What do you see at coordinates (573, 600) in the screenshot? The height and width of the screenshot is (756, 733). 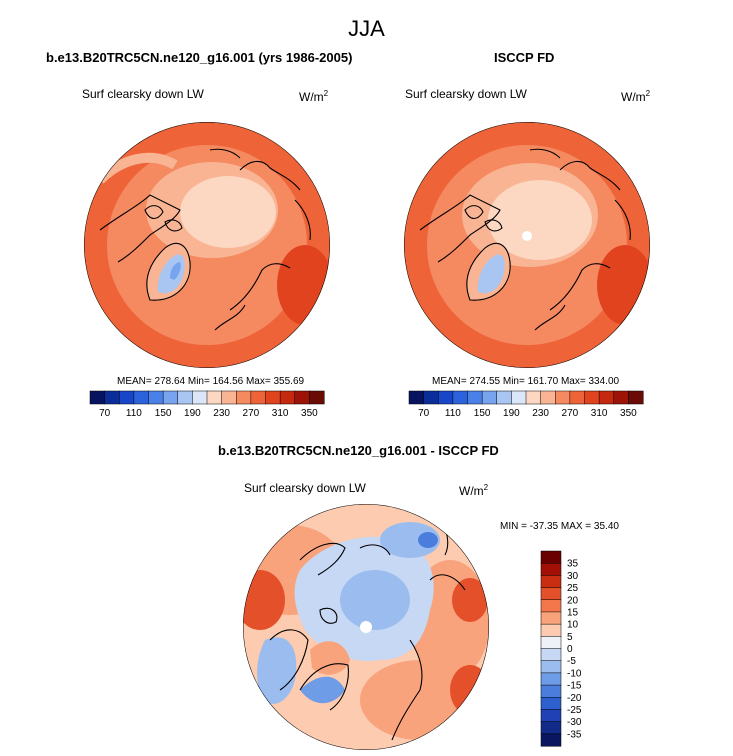 I see `panel3-colorbar-tick-label: 20` at bounding box center [573, 600].